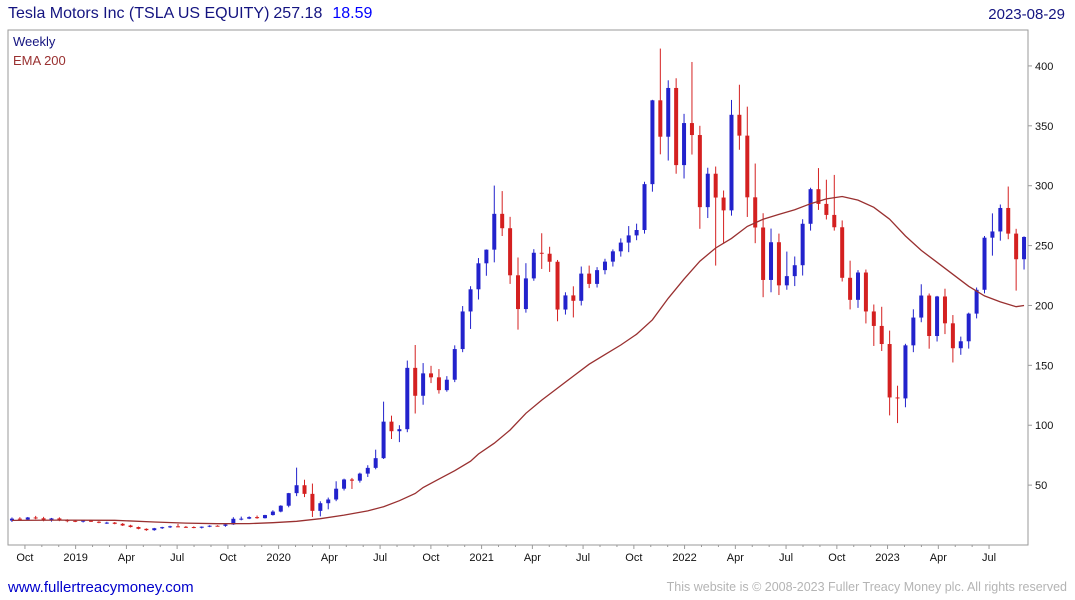 This screenshot has height=600, width=1075. I want to click on svg-text: 150, so click(1044, 366).